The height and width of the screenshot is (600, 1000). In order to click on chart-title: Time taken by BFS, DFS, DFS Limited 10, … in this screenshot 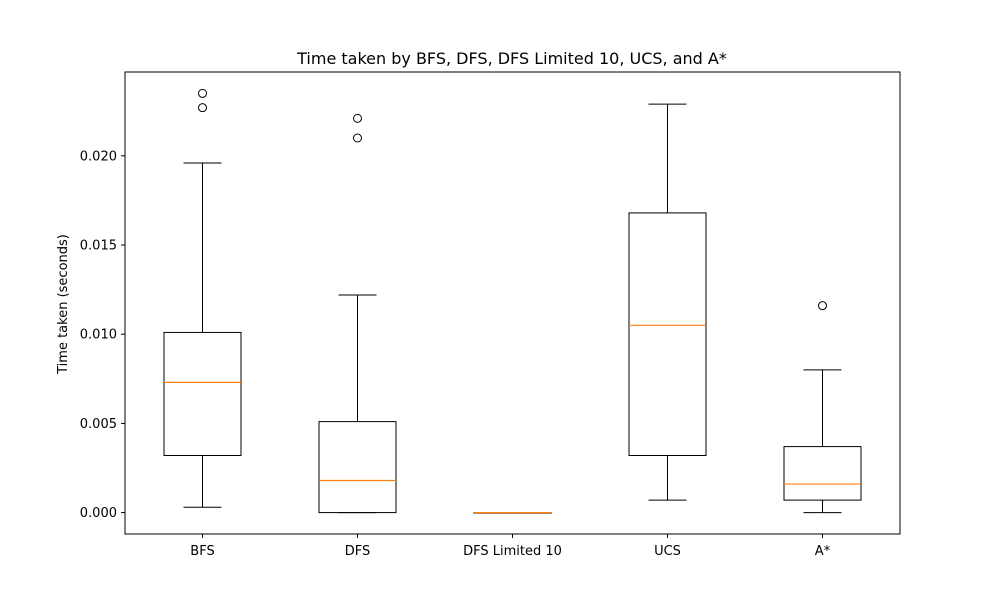, I will do `click(511, 58)`.